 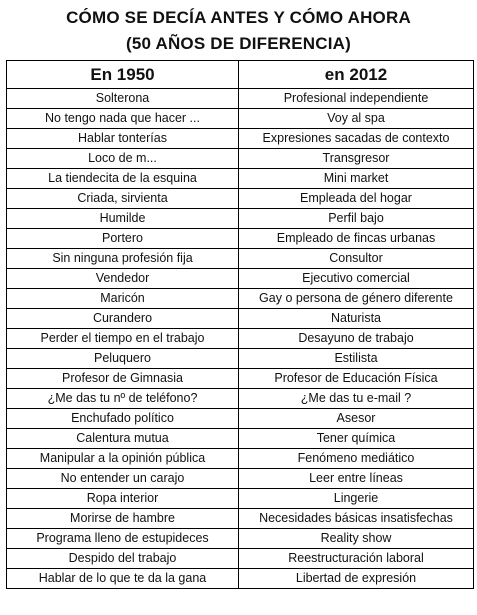 I want to click on cell-2012: Necesidades básicas insatisfechas, so click(x=356, y=518).